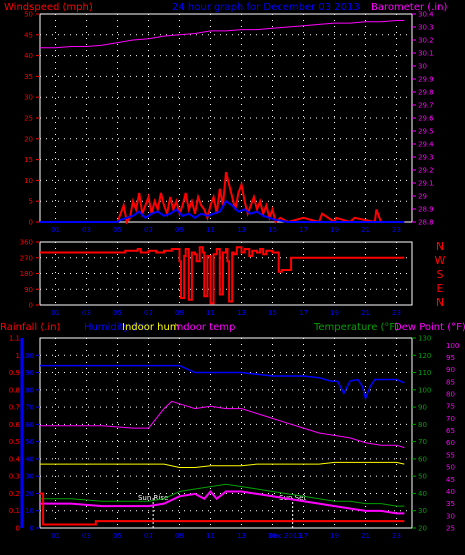 The image size is (465, 555). What do you see at coordinates (426, 28) in the screenshot?
I see `barometer-tick-label: 30.3` at bounding box center [426, 28].